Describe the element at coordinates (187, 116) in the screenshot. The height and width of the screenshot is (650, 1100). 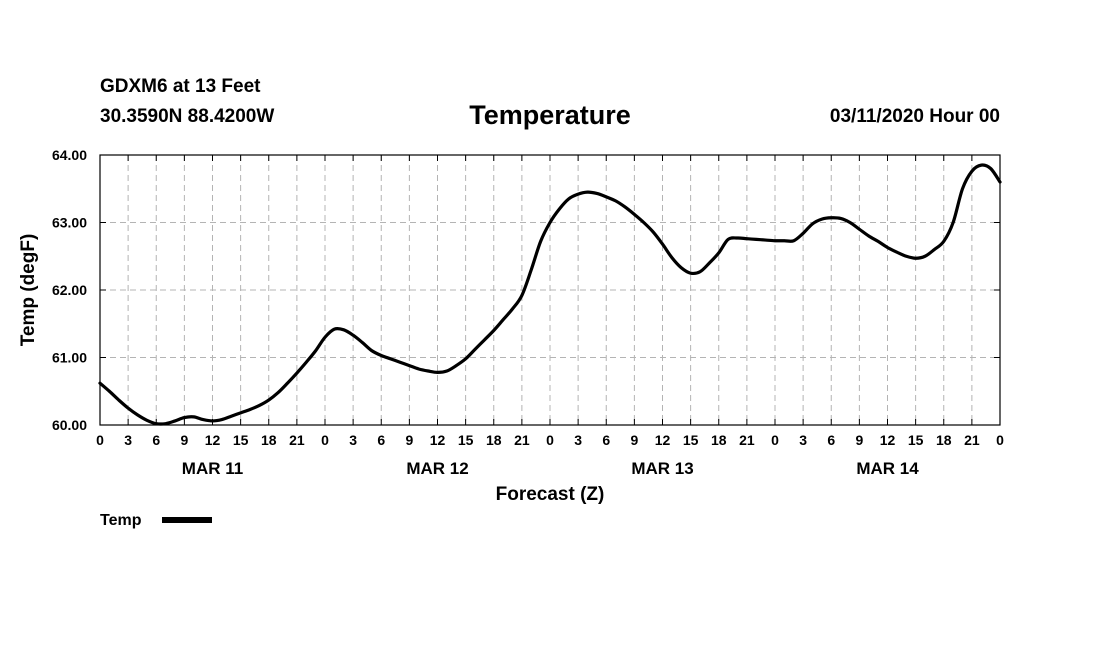
I see `station-coordinates: 30.3590N 88.4200W` at that location.